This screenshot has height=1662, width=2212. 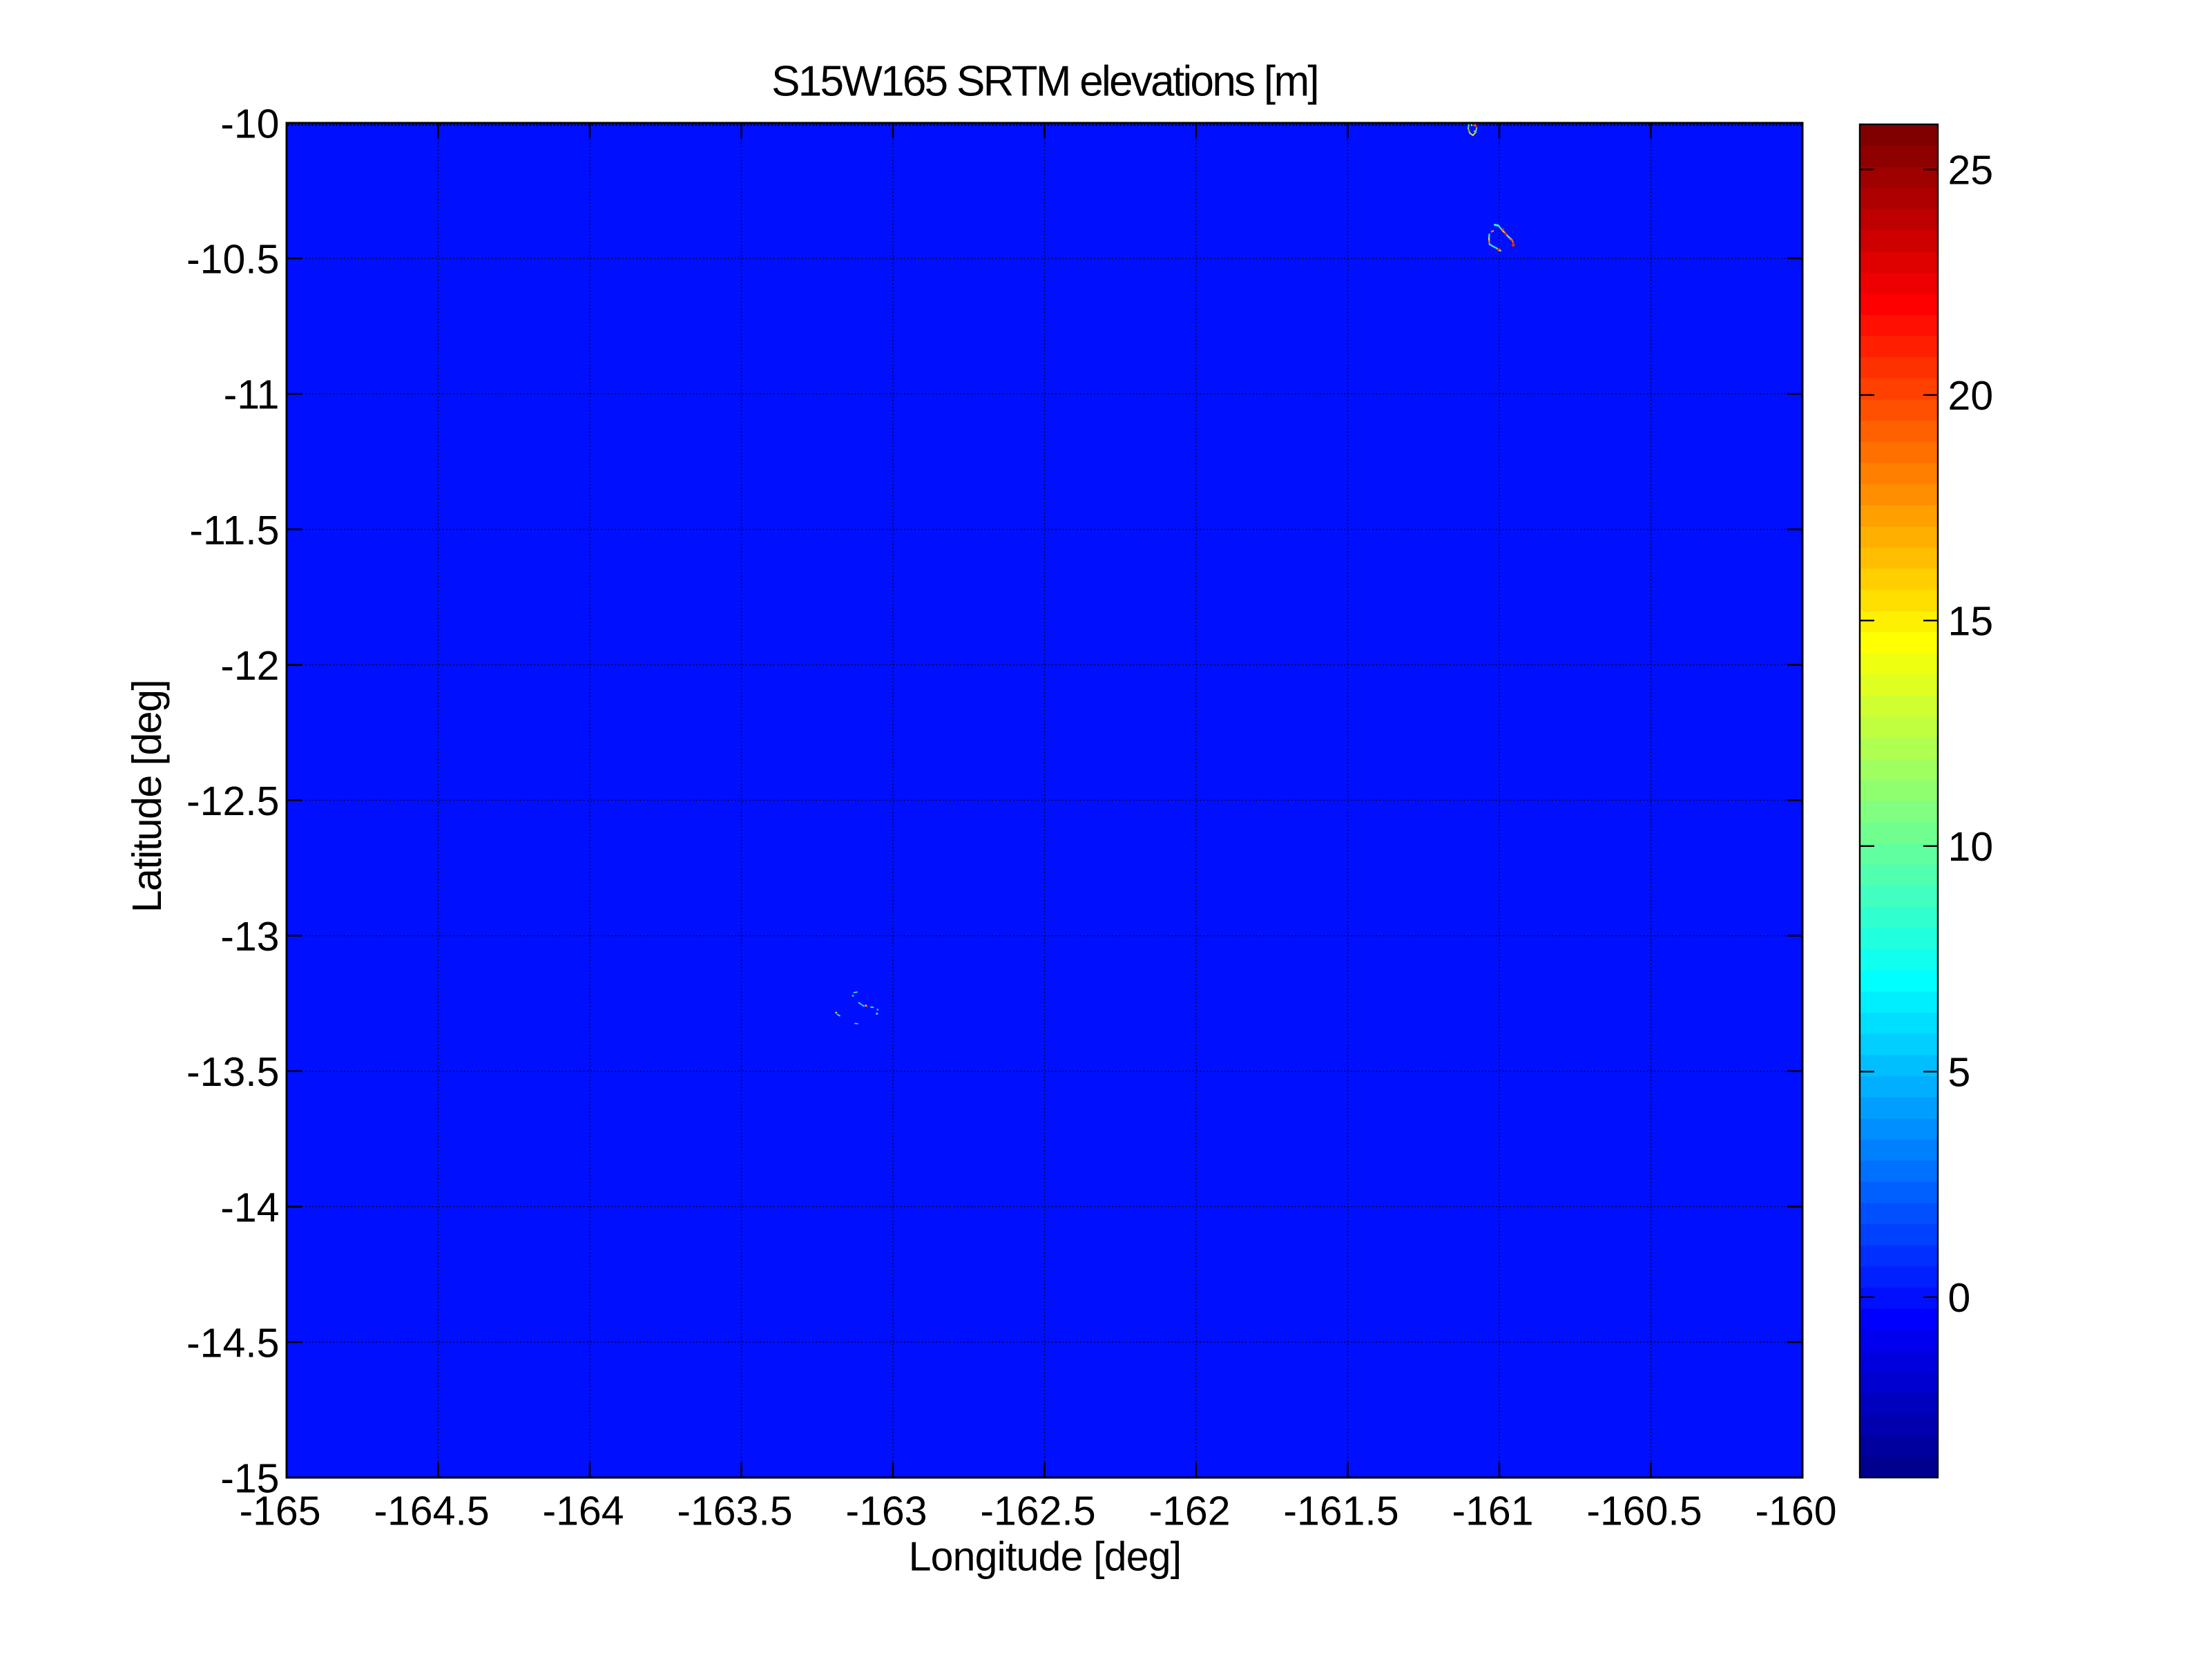 What do you see at coordinates (147, 796) in the screenshot?
I see `svg-text: Latitude [deg]` at bounding box center [147, 796].